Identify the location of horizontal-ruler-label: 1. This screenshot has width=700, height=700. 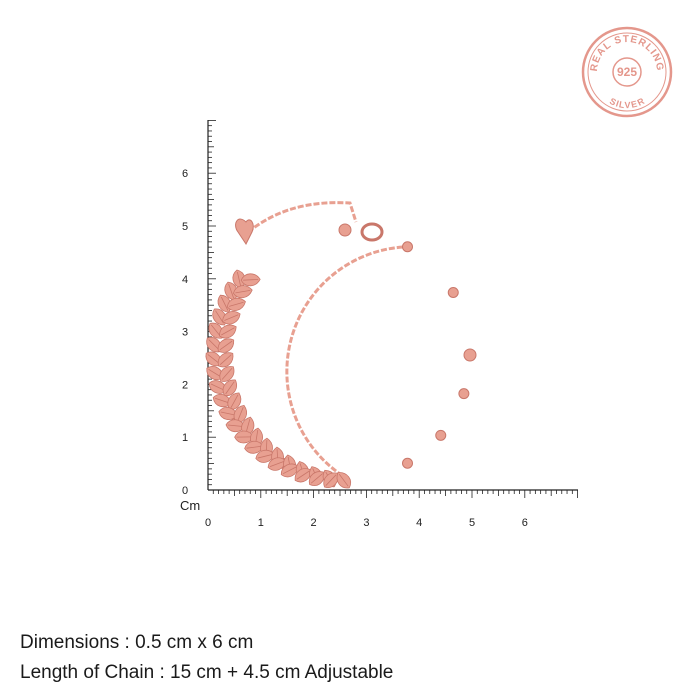
(261, 523).